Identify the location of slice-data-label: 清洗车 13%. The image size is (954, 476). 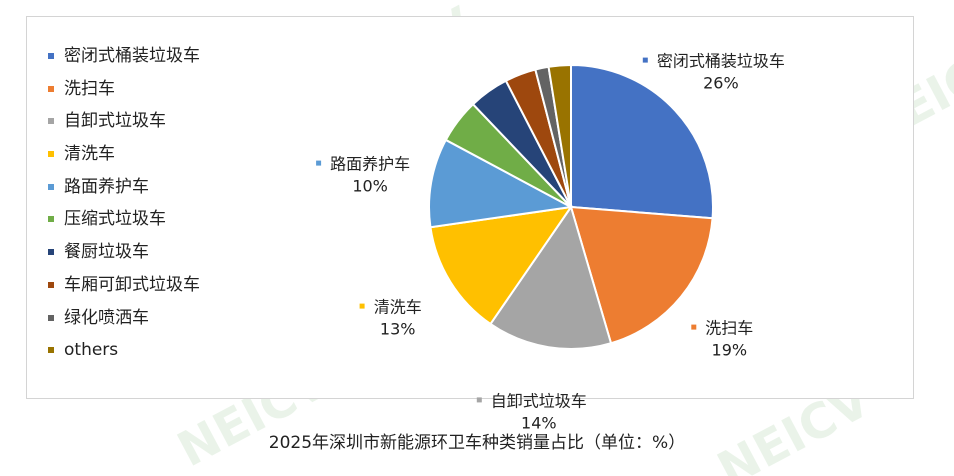
(390, 318).